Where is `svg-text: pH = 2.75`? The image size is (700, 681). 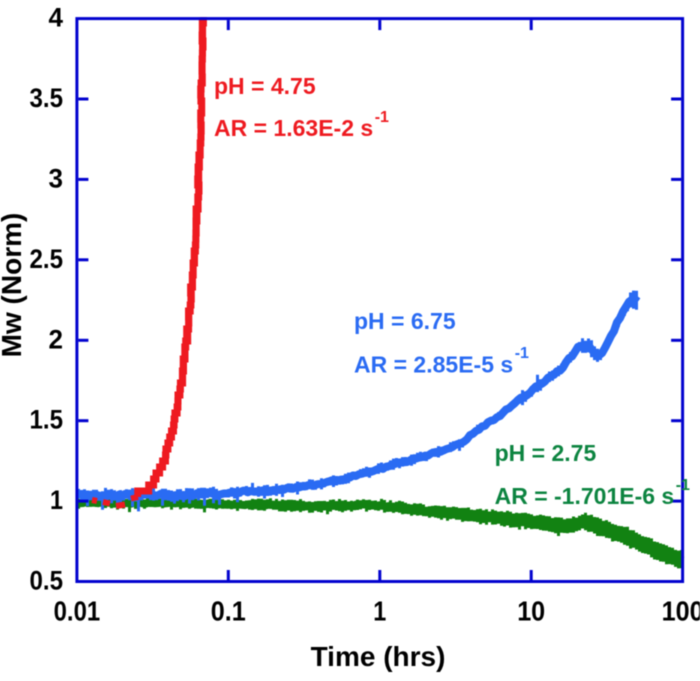
svg-text: pH = 2.75 is located at coordinates (546, 453).